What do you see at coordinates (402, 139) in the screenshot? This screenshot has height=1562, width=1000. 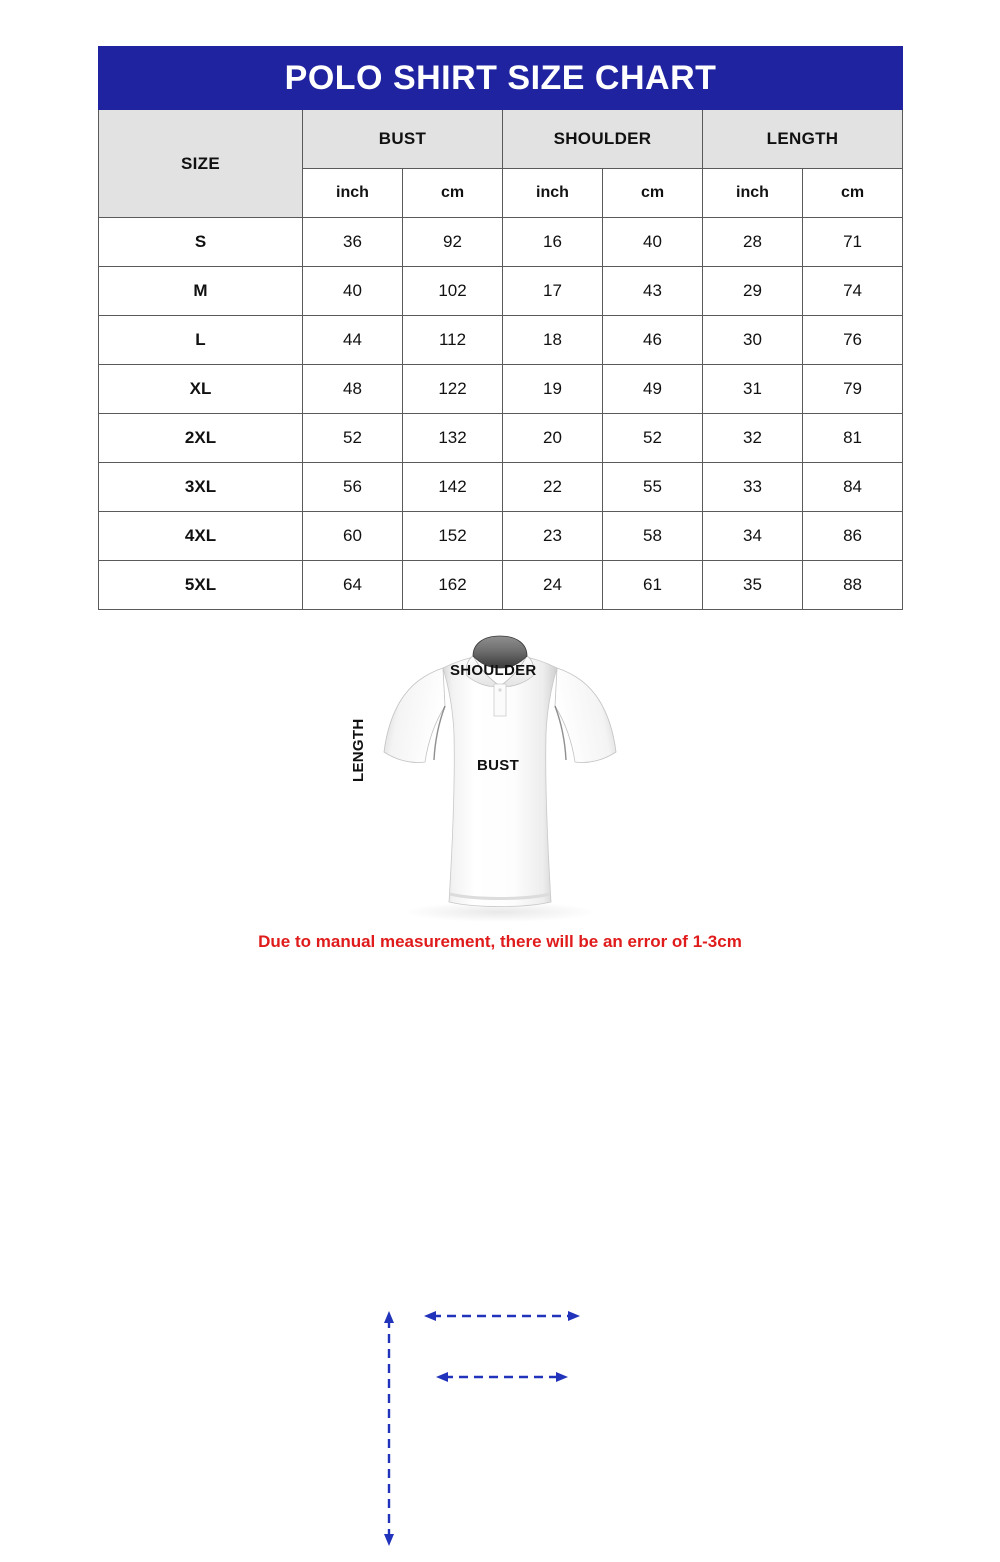 I see `column-header-bust: BUST` at bounding box center [402, 139].